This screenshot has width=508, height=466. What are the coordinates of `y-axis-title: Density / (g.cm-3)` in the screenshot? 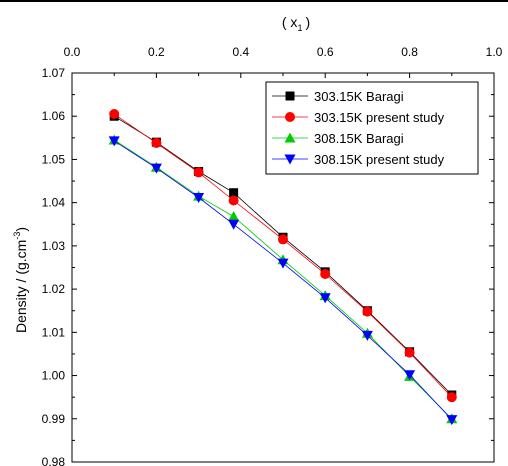 It's located at (20, 280).